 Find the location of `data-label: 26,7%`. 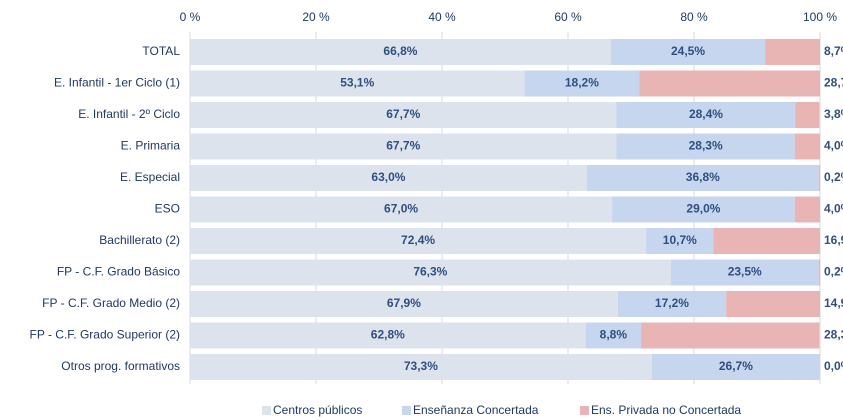

data-label: 26,7% is located at coordinates (736, 366).